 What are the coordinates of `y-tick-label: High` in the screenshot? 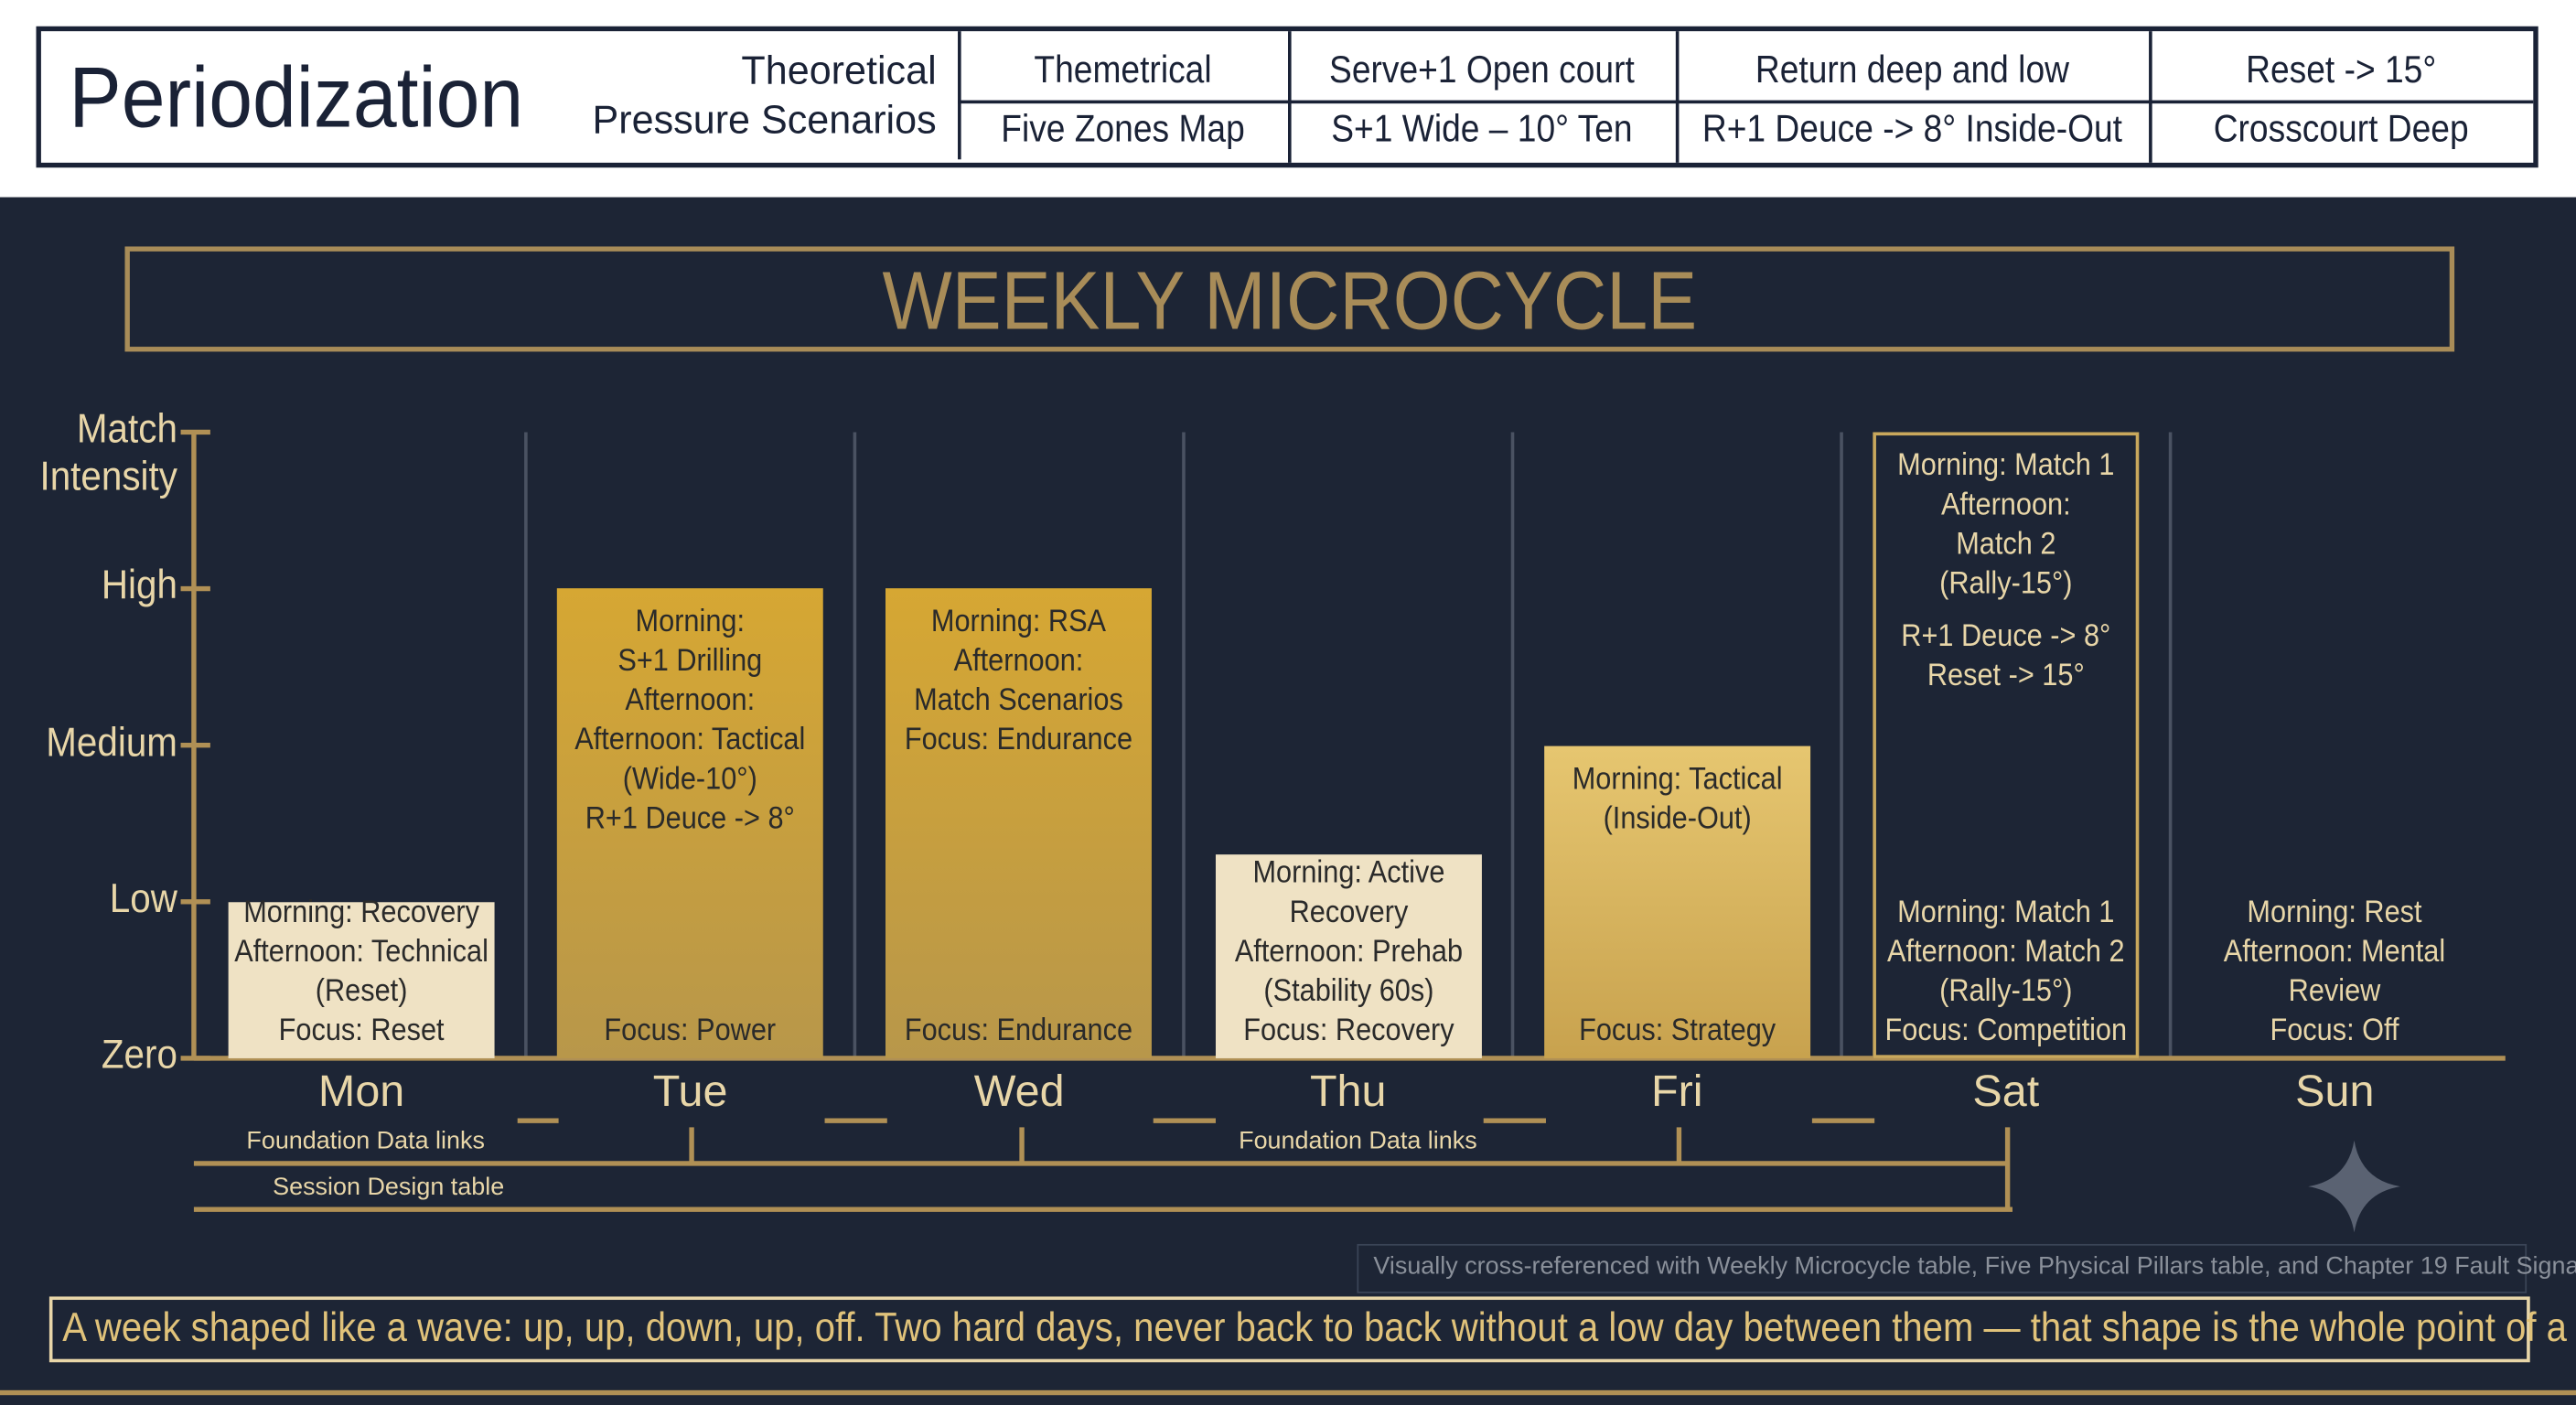 It's located at (139, 585).